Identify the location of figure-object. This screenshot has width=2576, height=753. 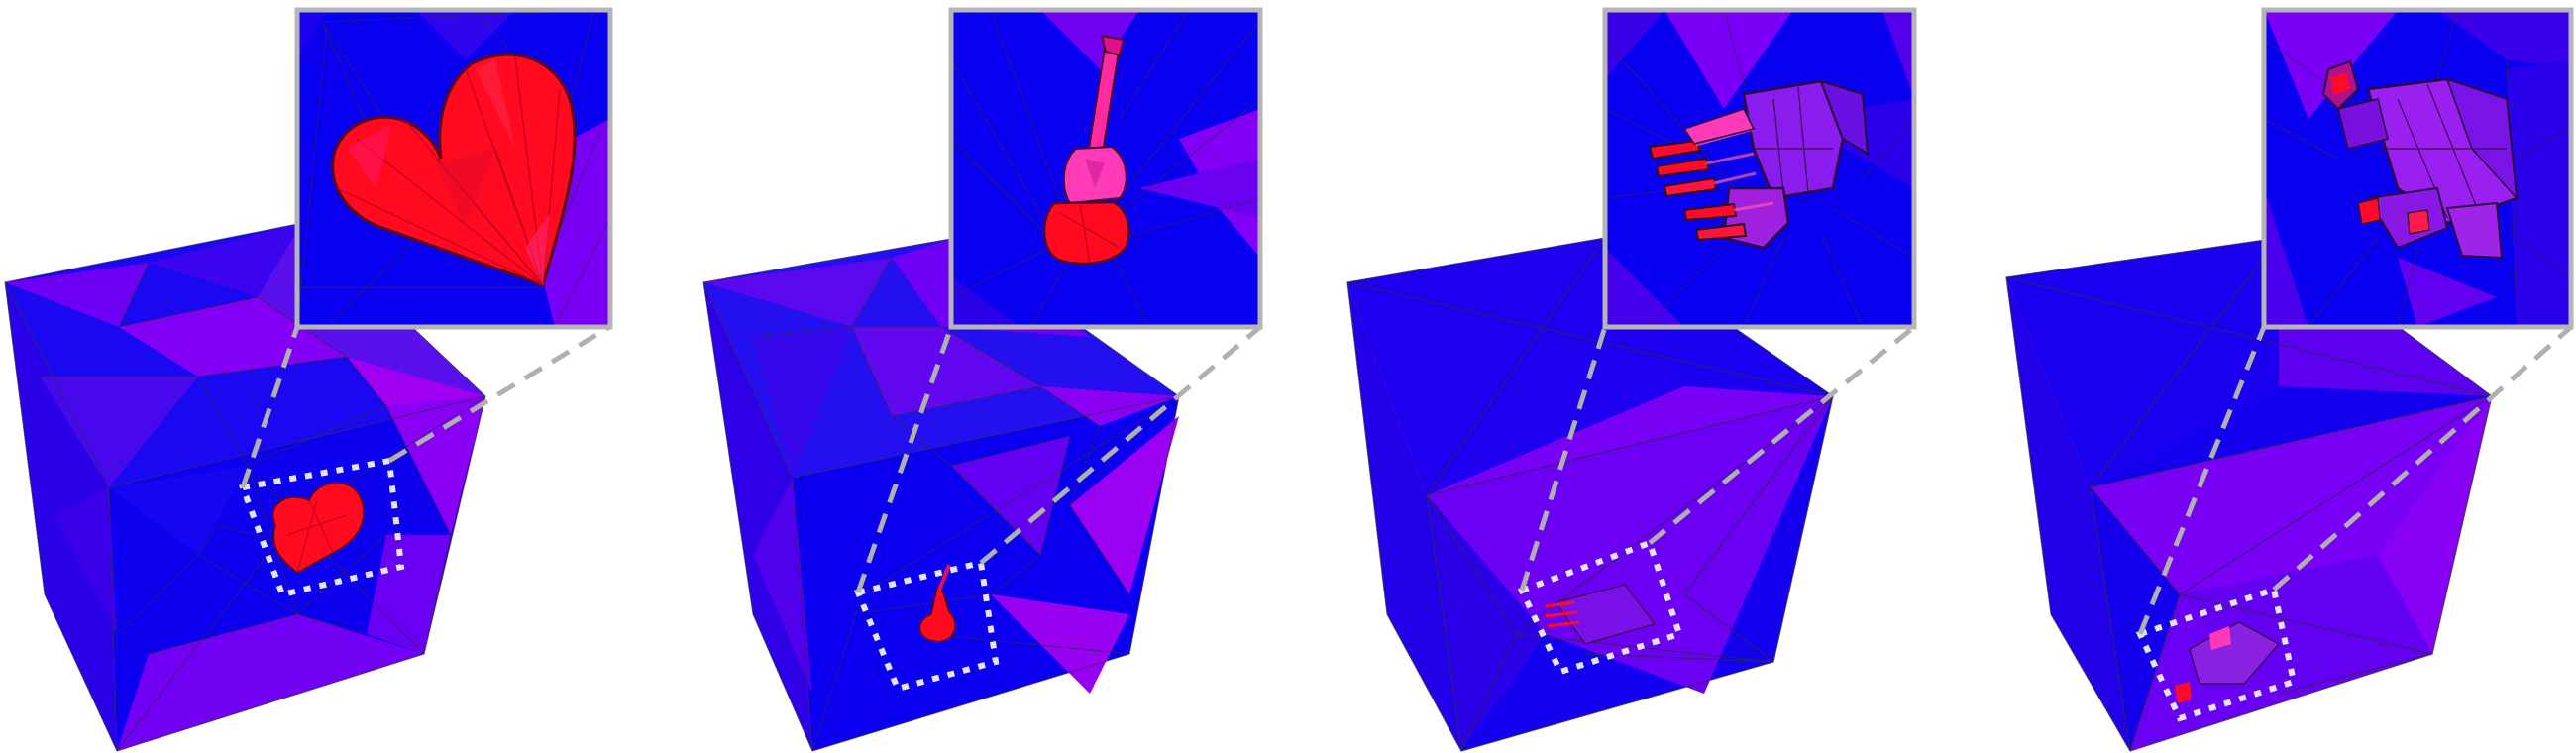
(2227, 662).